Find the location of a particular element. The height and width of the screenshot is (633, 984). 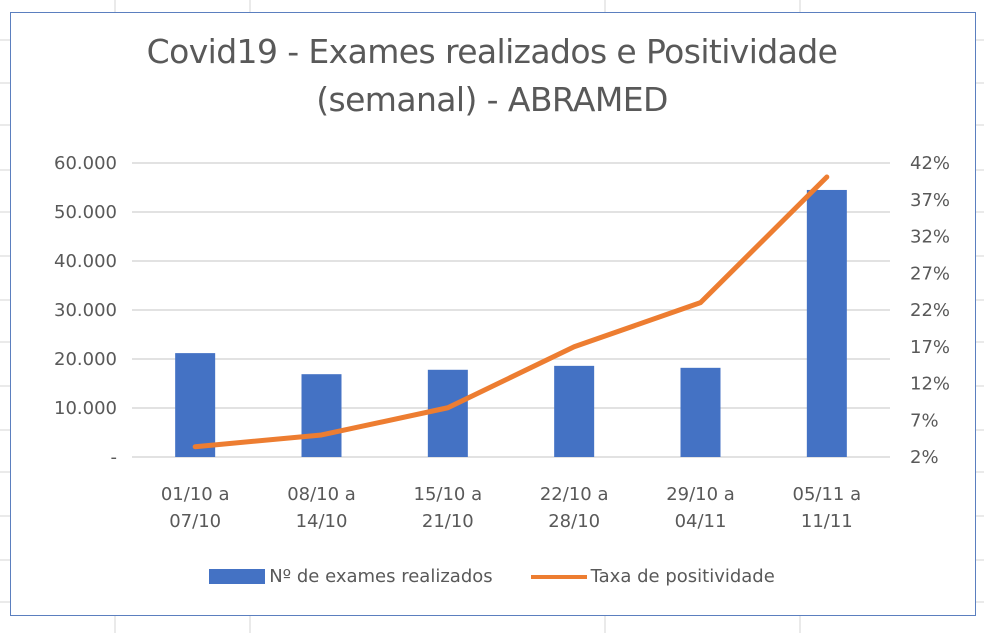

category-label: 15/10 a is located at coordinates (448, 494).